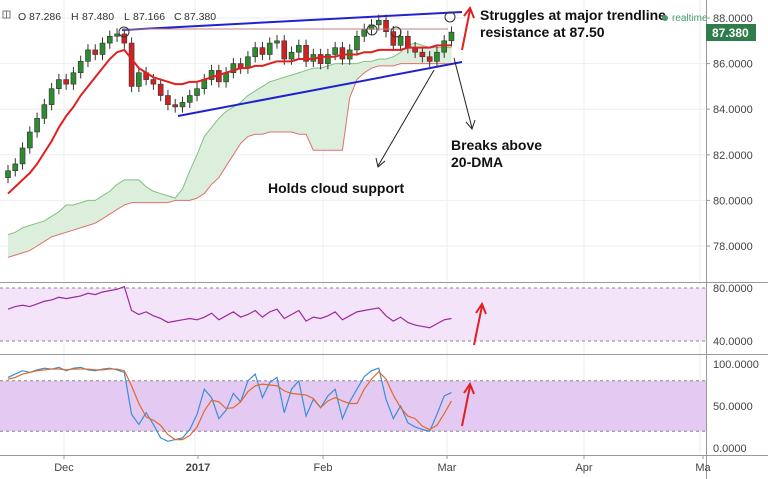 This screenshot has height=479, width=768. I want to click on realtime-label: realtime, so click(690, 18).